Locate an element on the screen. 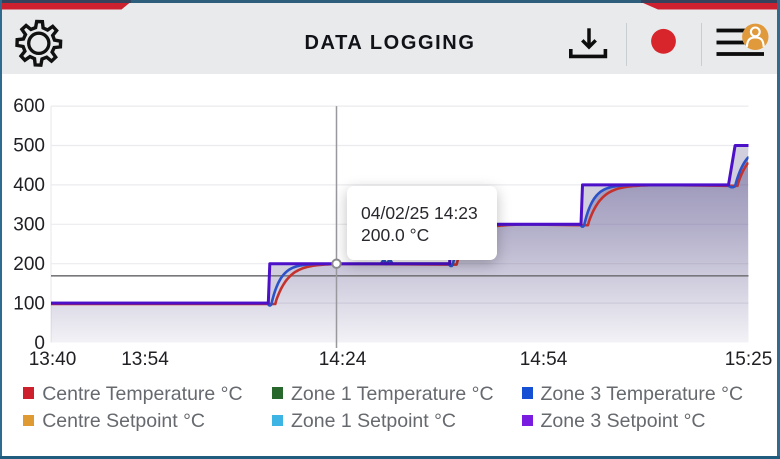 This screenshot has height=459, width=780. svg-text: 200 is located at coordinates (29, 264).